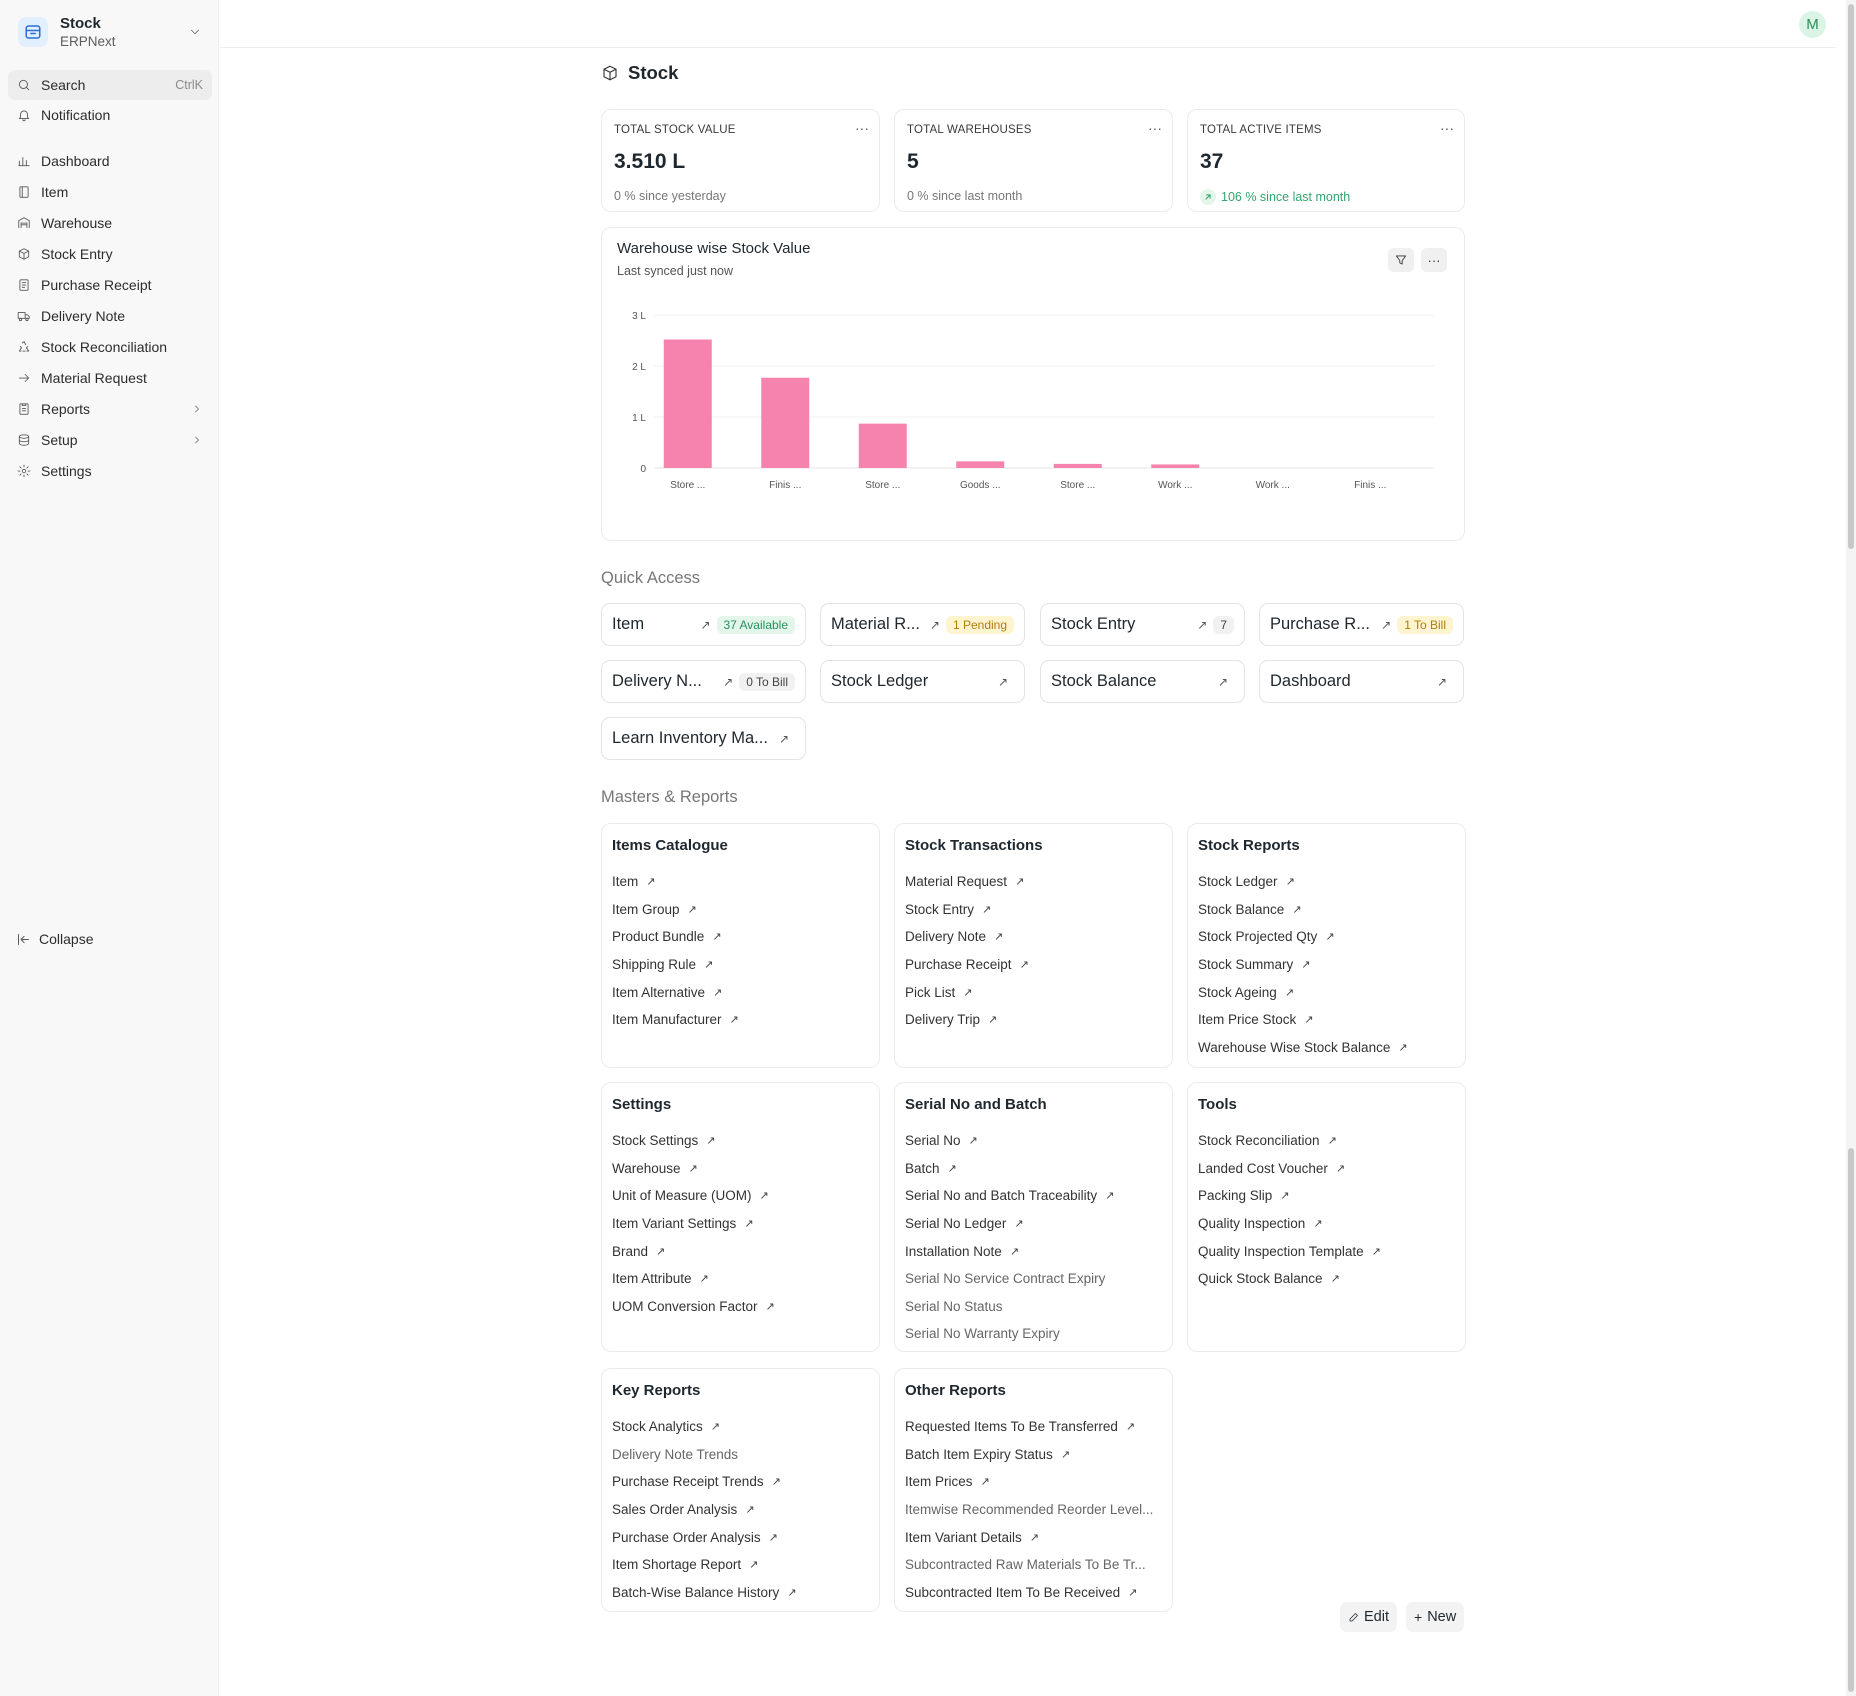 This screenshot has height=1696, width=1856. What do you see at coordinates (740, 937) in the screenshot?
I see `link-item: Product Bundle ↗` at bounding box center [740, 937].